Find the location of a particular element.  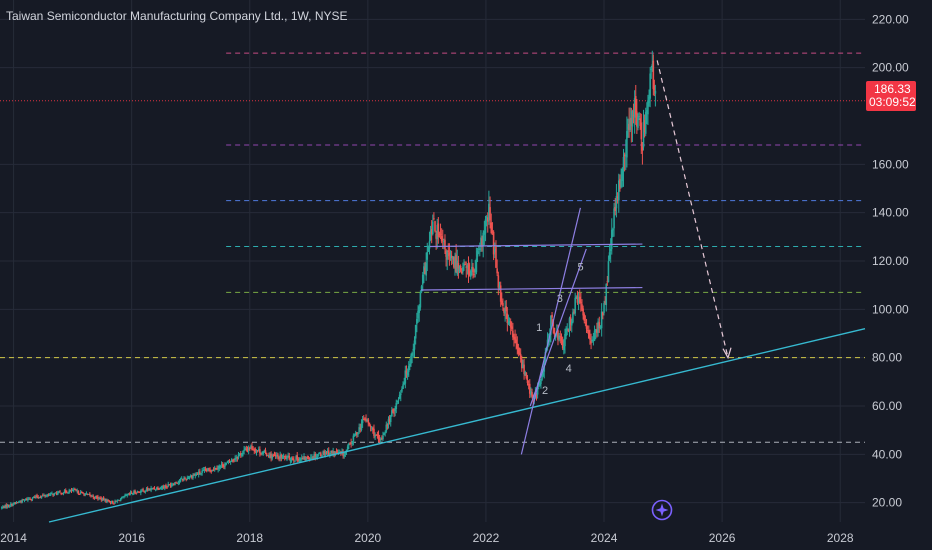

x-axis-tick-label: 2020 is located at coordinates (367, 538).